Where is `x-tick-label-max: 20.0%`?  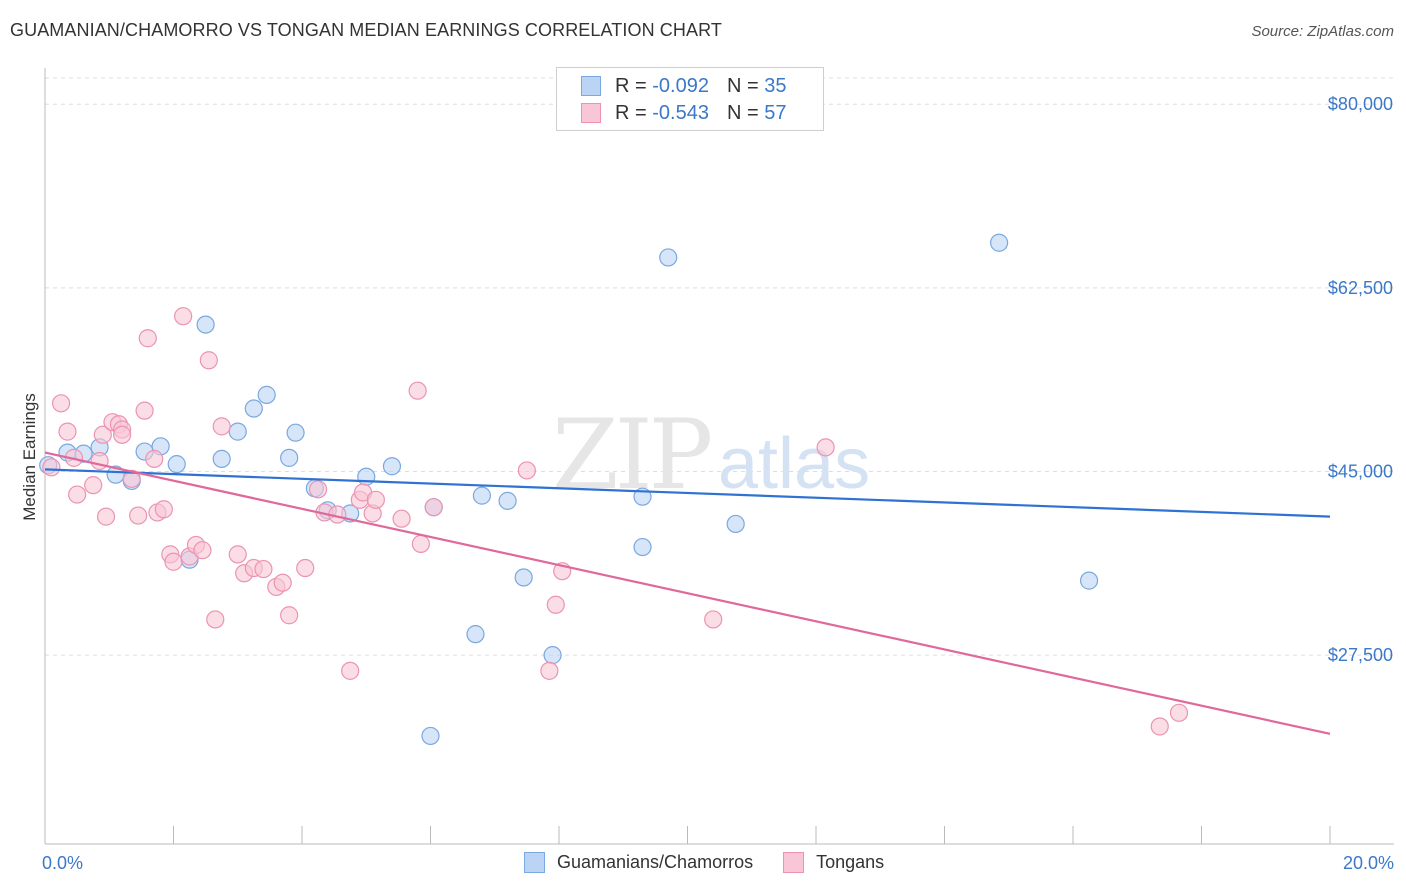 x-tick-label-max: 20.0% is located at coordinates (1368, 863).